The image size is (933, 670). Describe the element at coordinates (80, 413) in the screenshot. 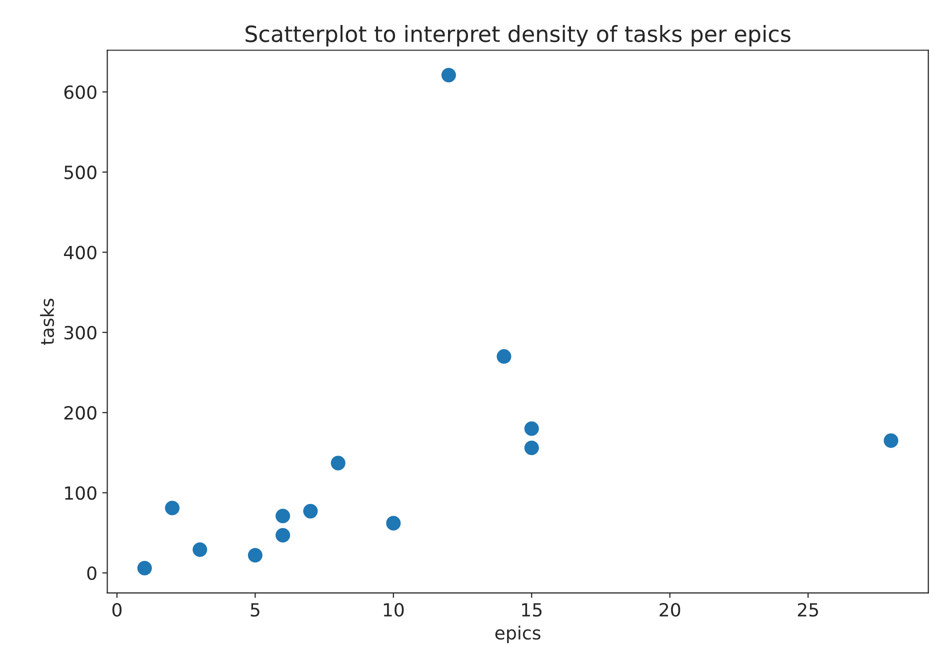

I see `y-tick-label: 200` at that location.